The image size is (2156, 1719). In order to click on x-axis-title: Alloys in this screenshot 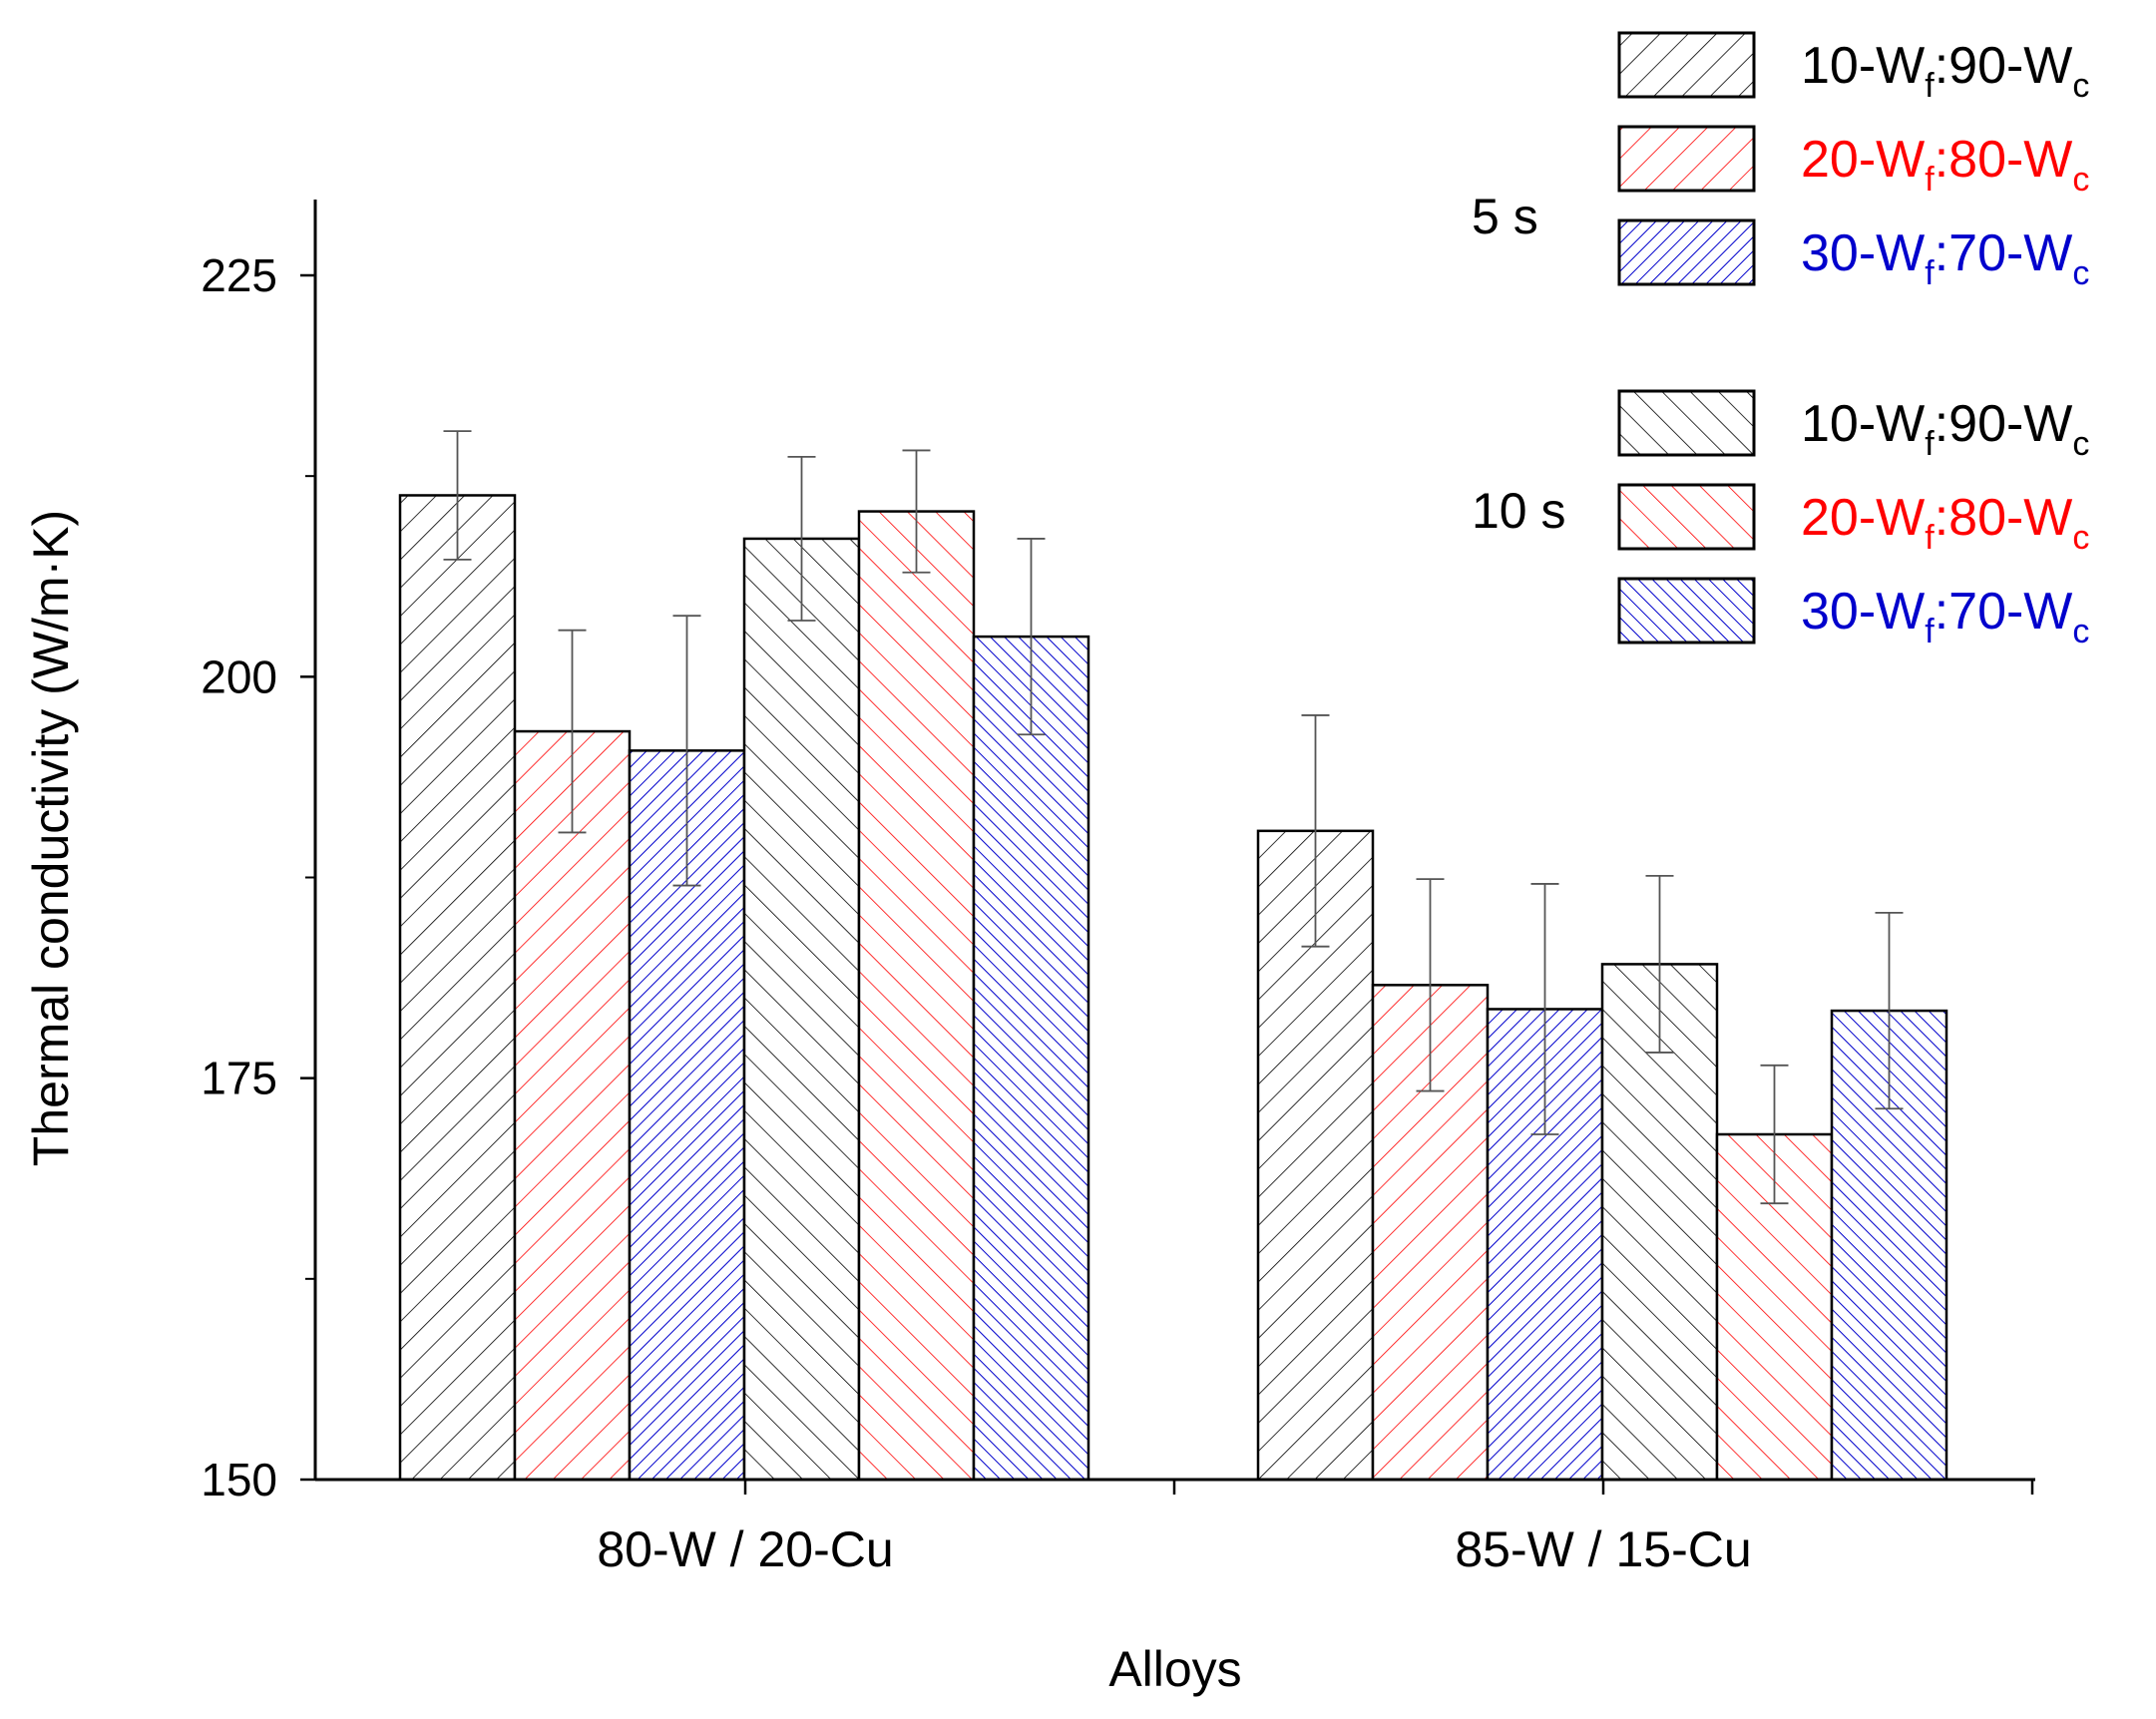, I will do `click(1174, 1669)`.